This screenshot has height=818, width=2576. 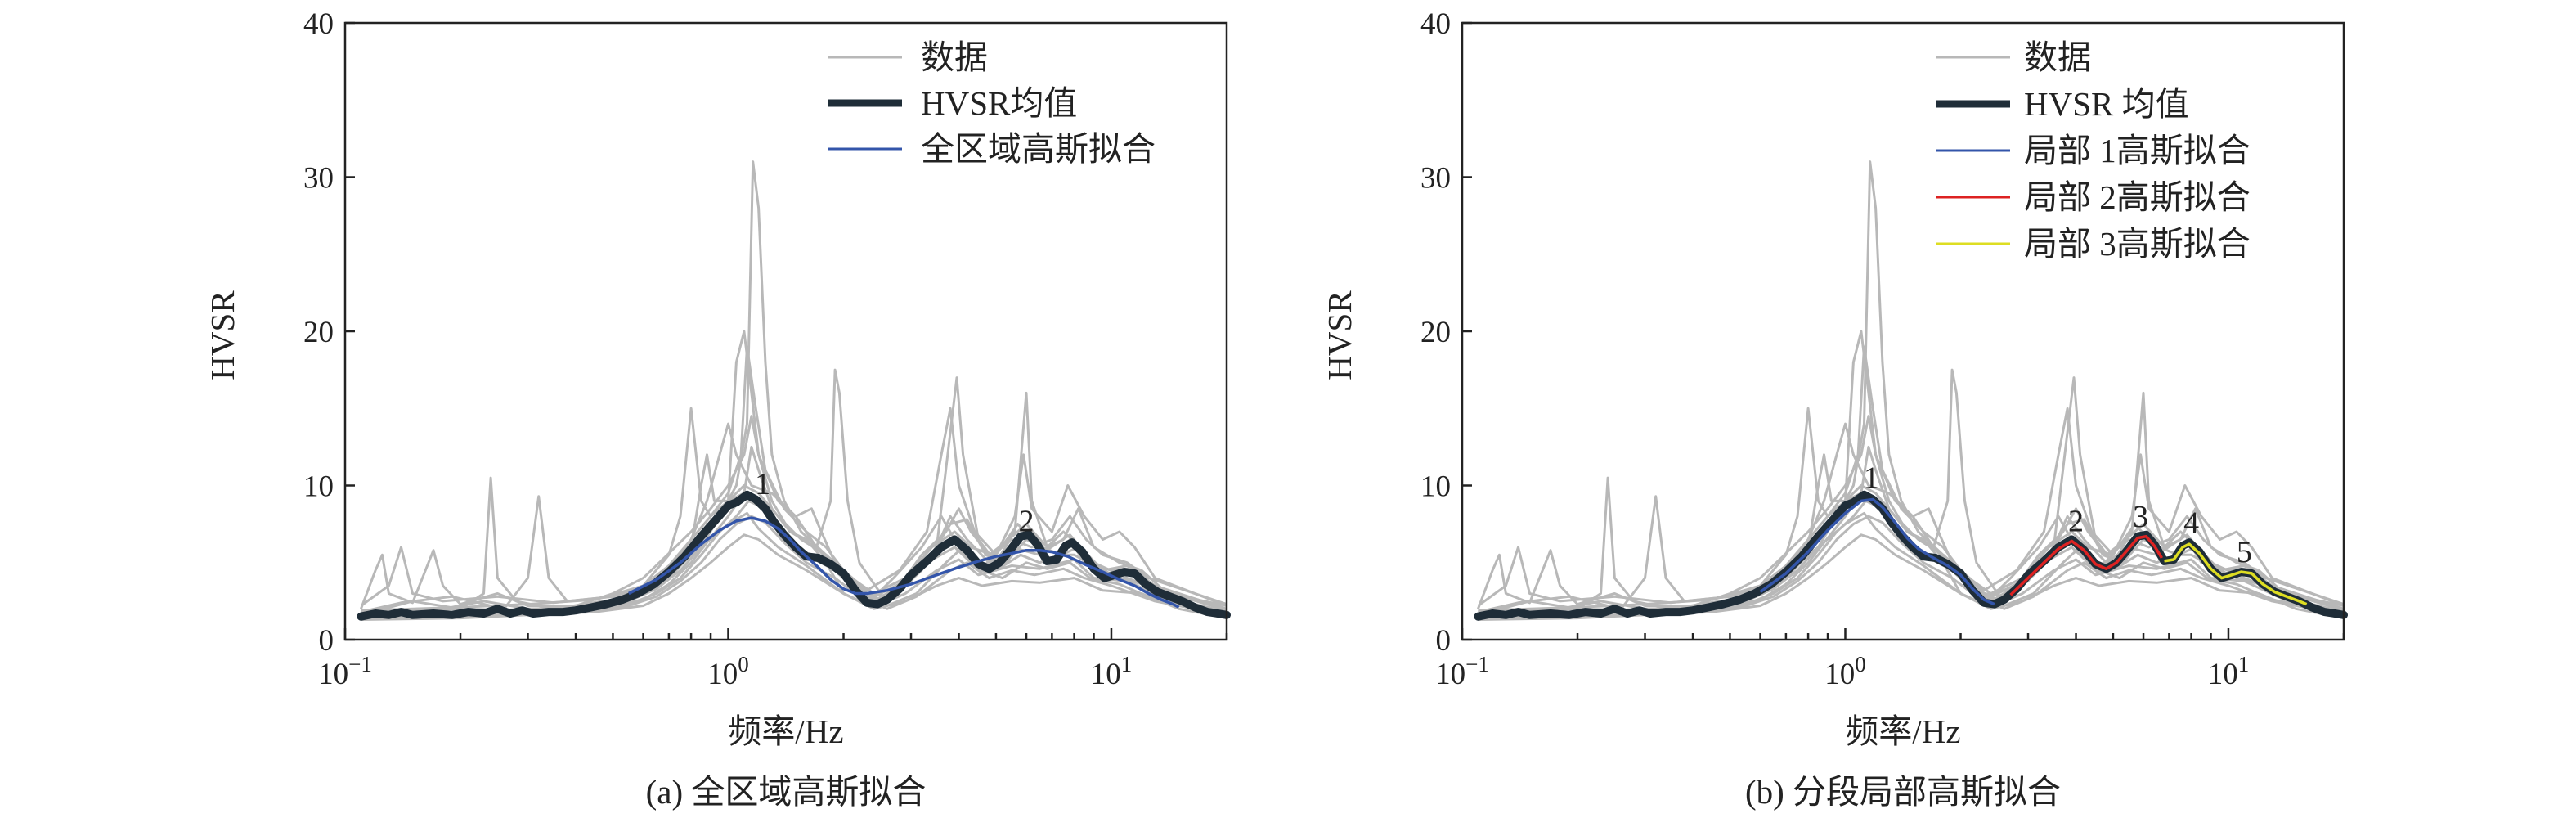 What do you see at coordinates (2137, 150) in the screenshot?
I see `legend-label-3: 局部 1高斯拟合` at bounding box center [2137, 150].